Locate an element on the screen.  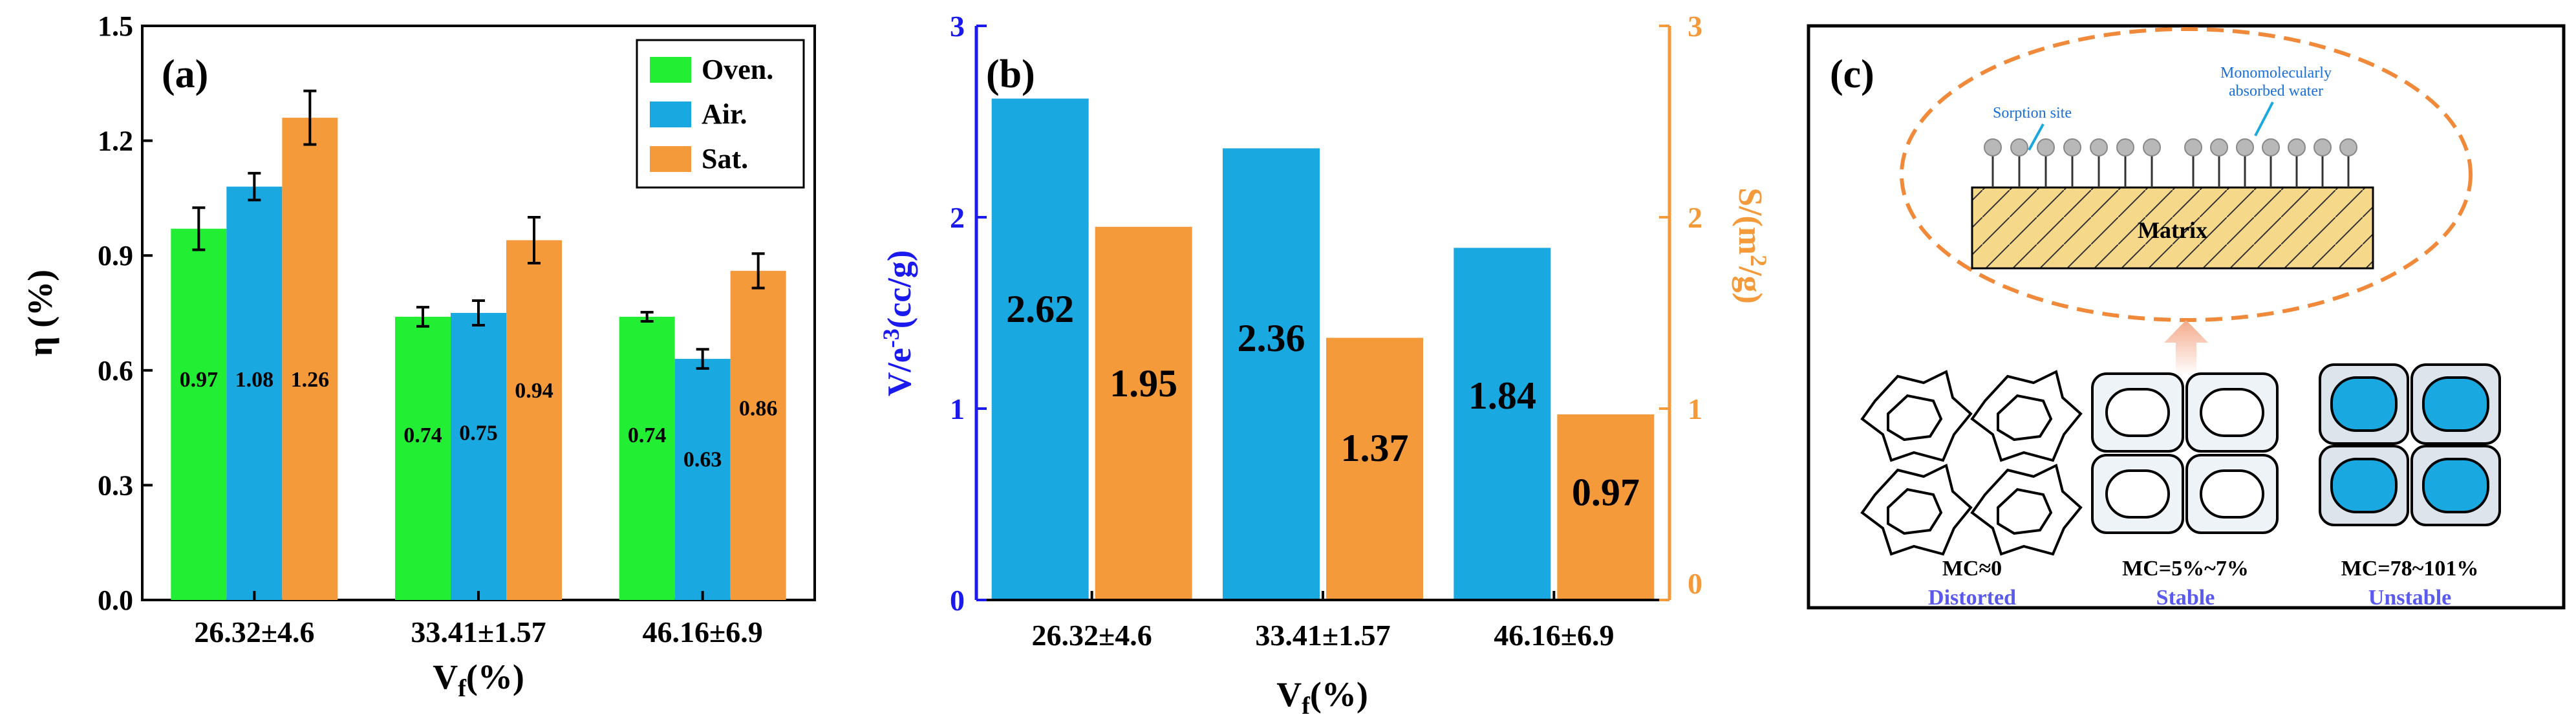
panel-a-y-axis-label: η (%) is located at coordinates (40, 313).